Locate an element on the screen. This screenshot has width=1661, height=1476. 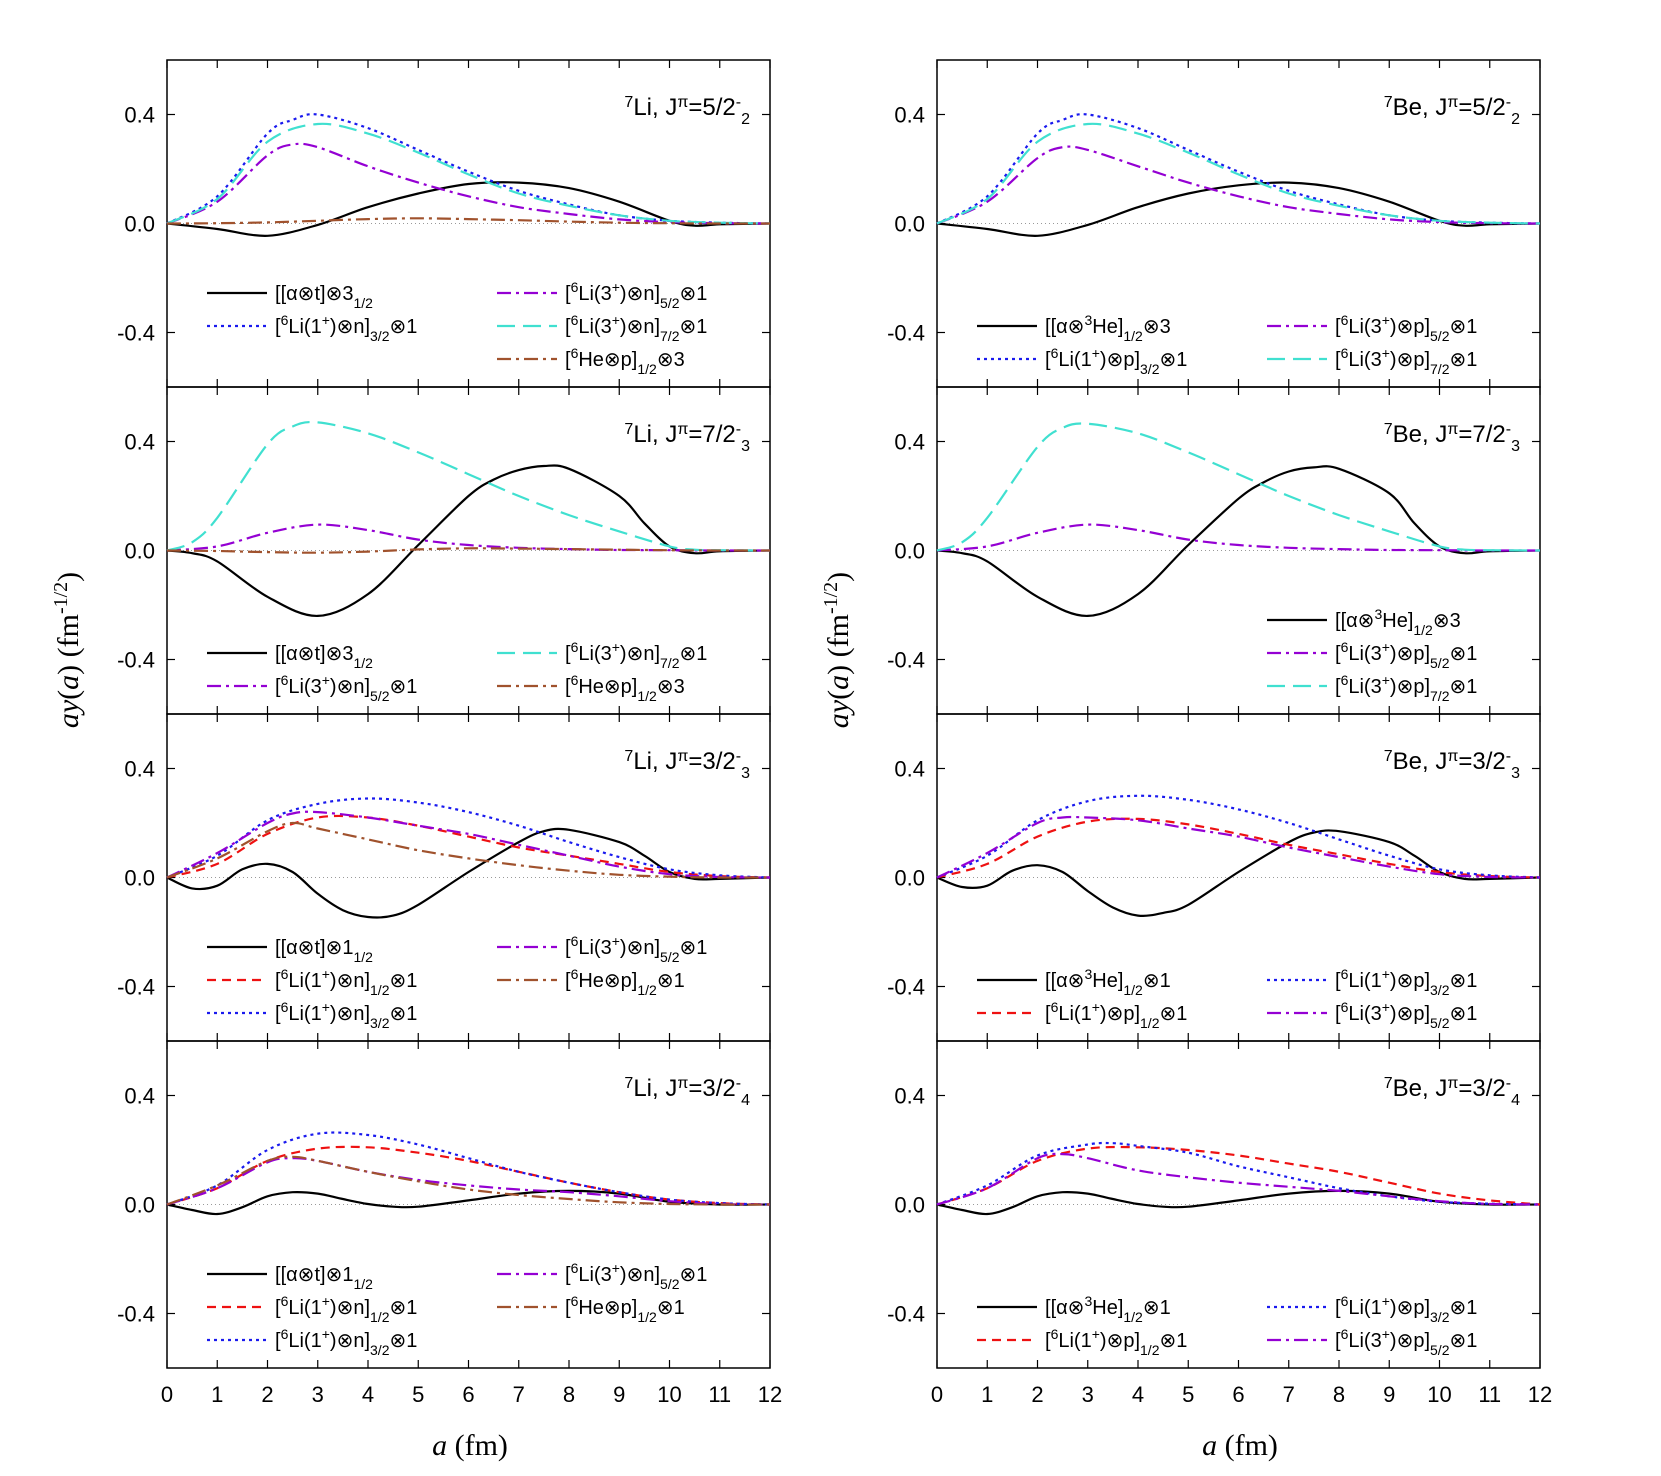
x-tick-label: 4 is located at coordinates (1138, 1394).